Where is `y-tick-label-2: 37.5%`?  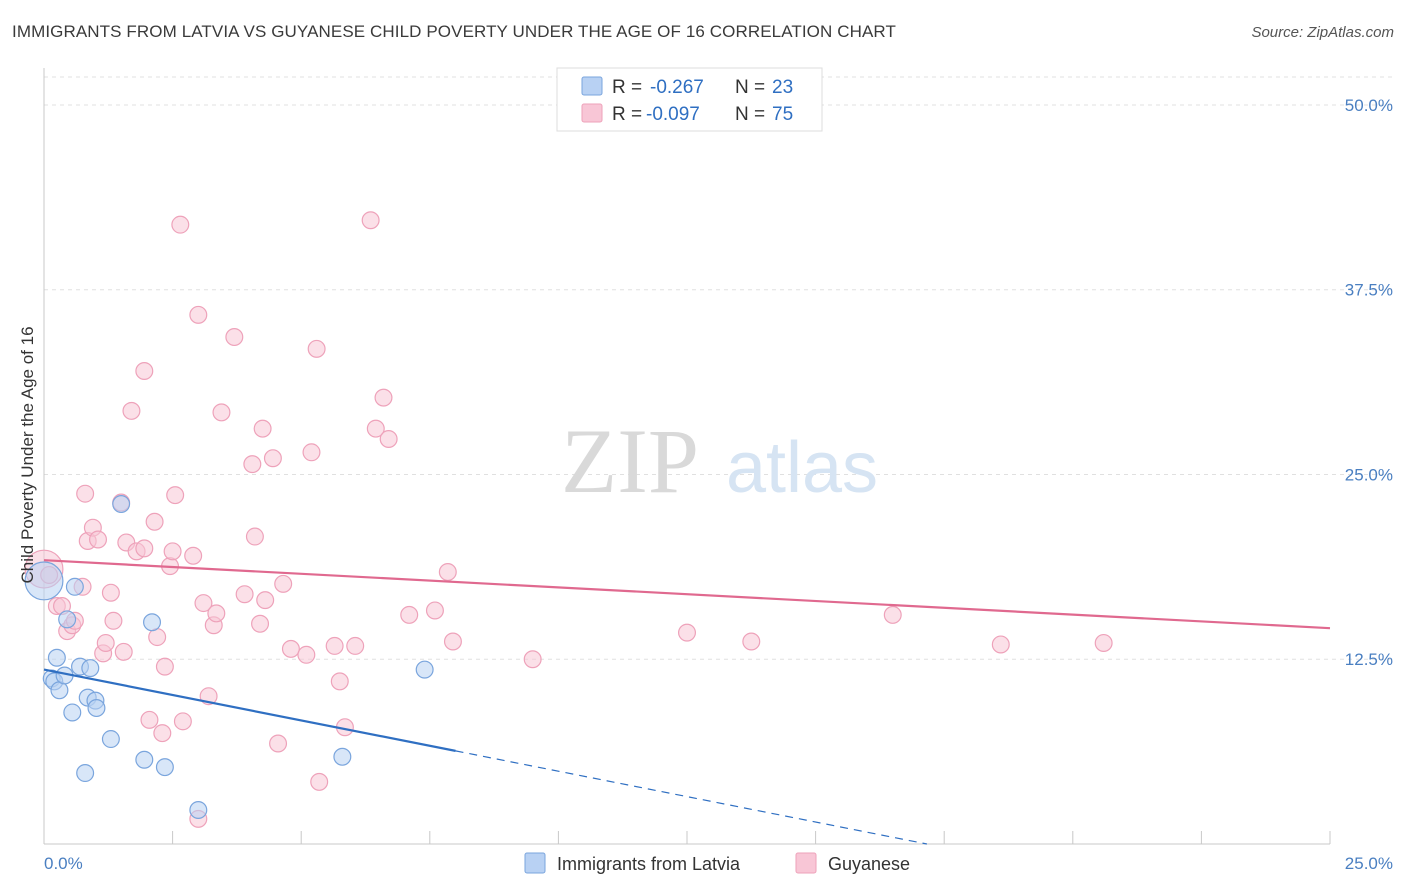
y-tick-label-2: 37.5% is located at coordinates (1369, 290).